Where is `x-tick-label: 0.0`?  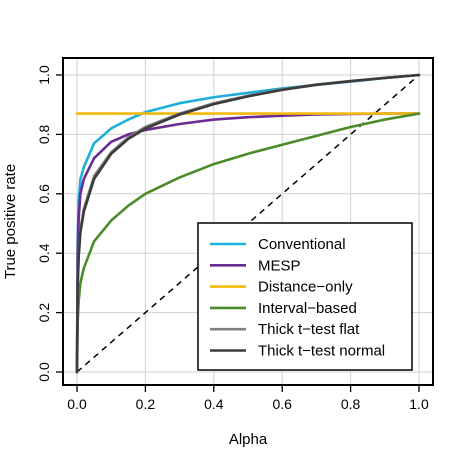
x-tick-label: 0.0 is located at coordinates (77, 404).